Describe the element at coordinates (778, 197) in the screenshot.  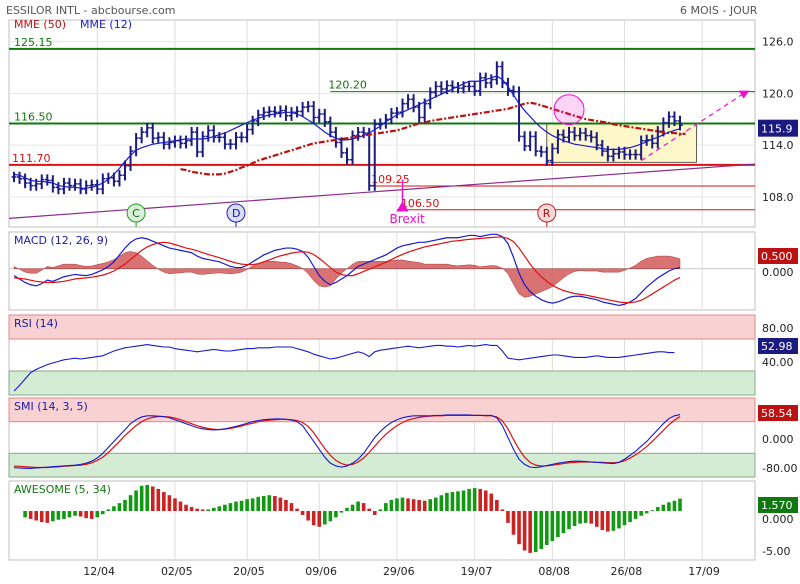
I see `y-tick-label: 108.0` at that location.